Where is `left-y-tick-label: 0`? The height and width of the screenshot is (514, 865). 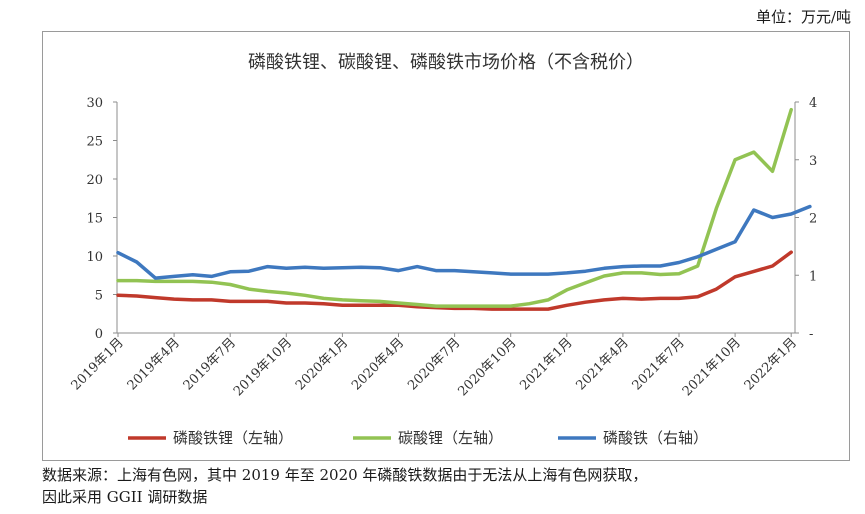
left-y-tick-label: 0 is located at coordinates (99, 334).